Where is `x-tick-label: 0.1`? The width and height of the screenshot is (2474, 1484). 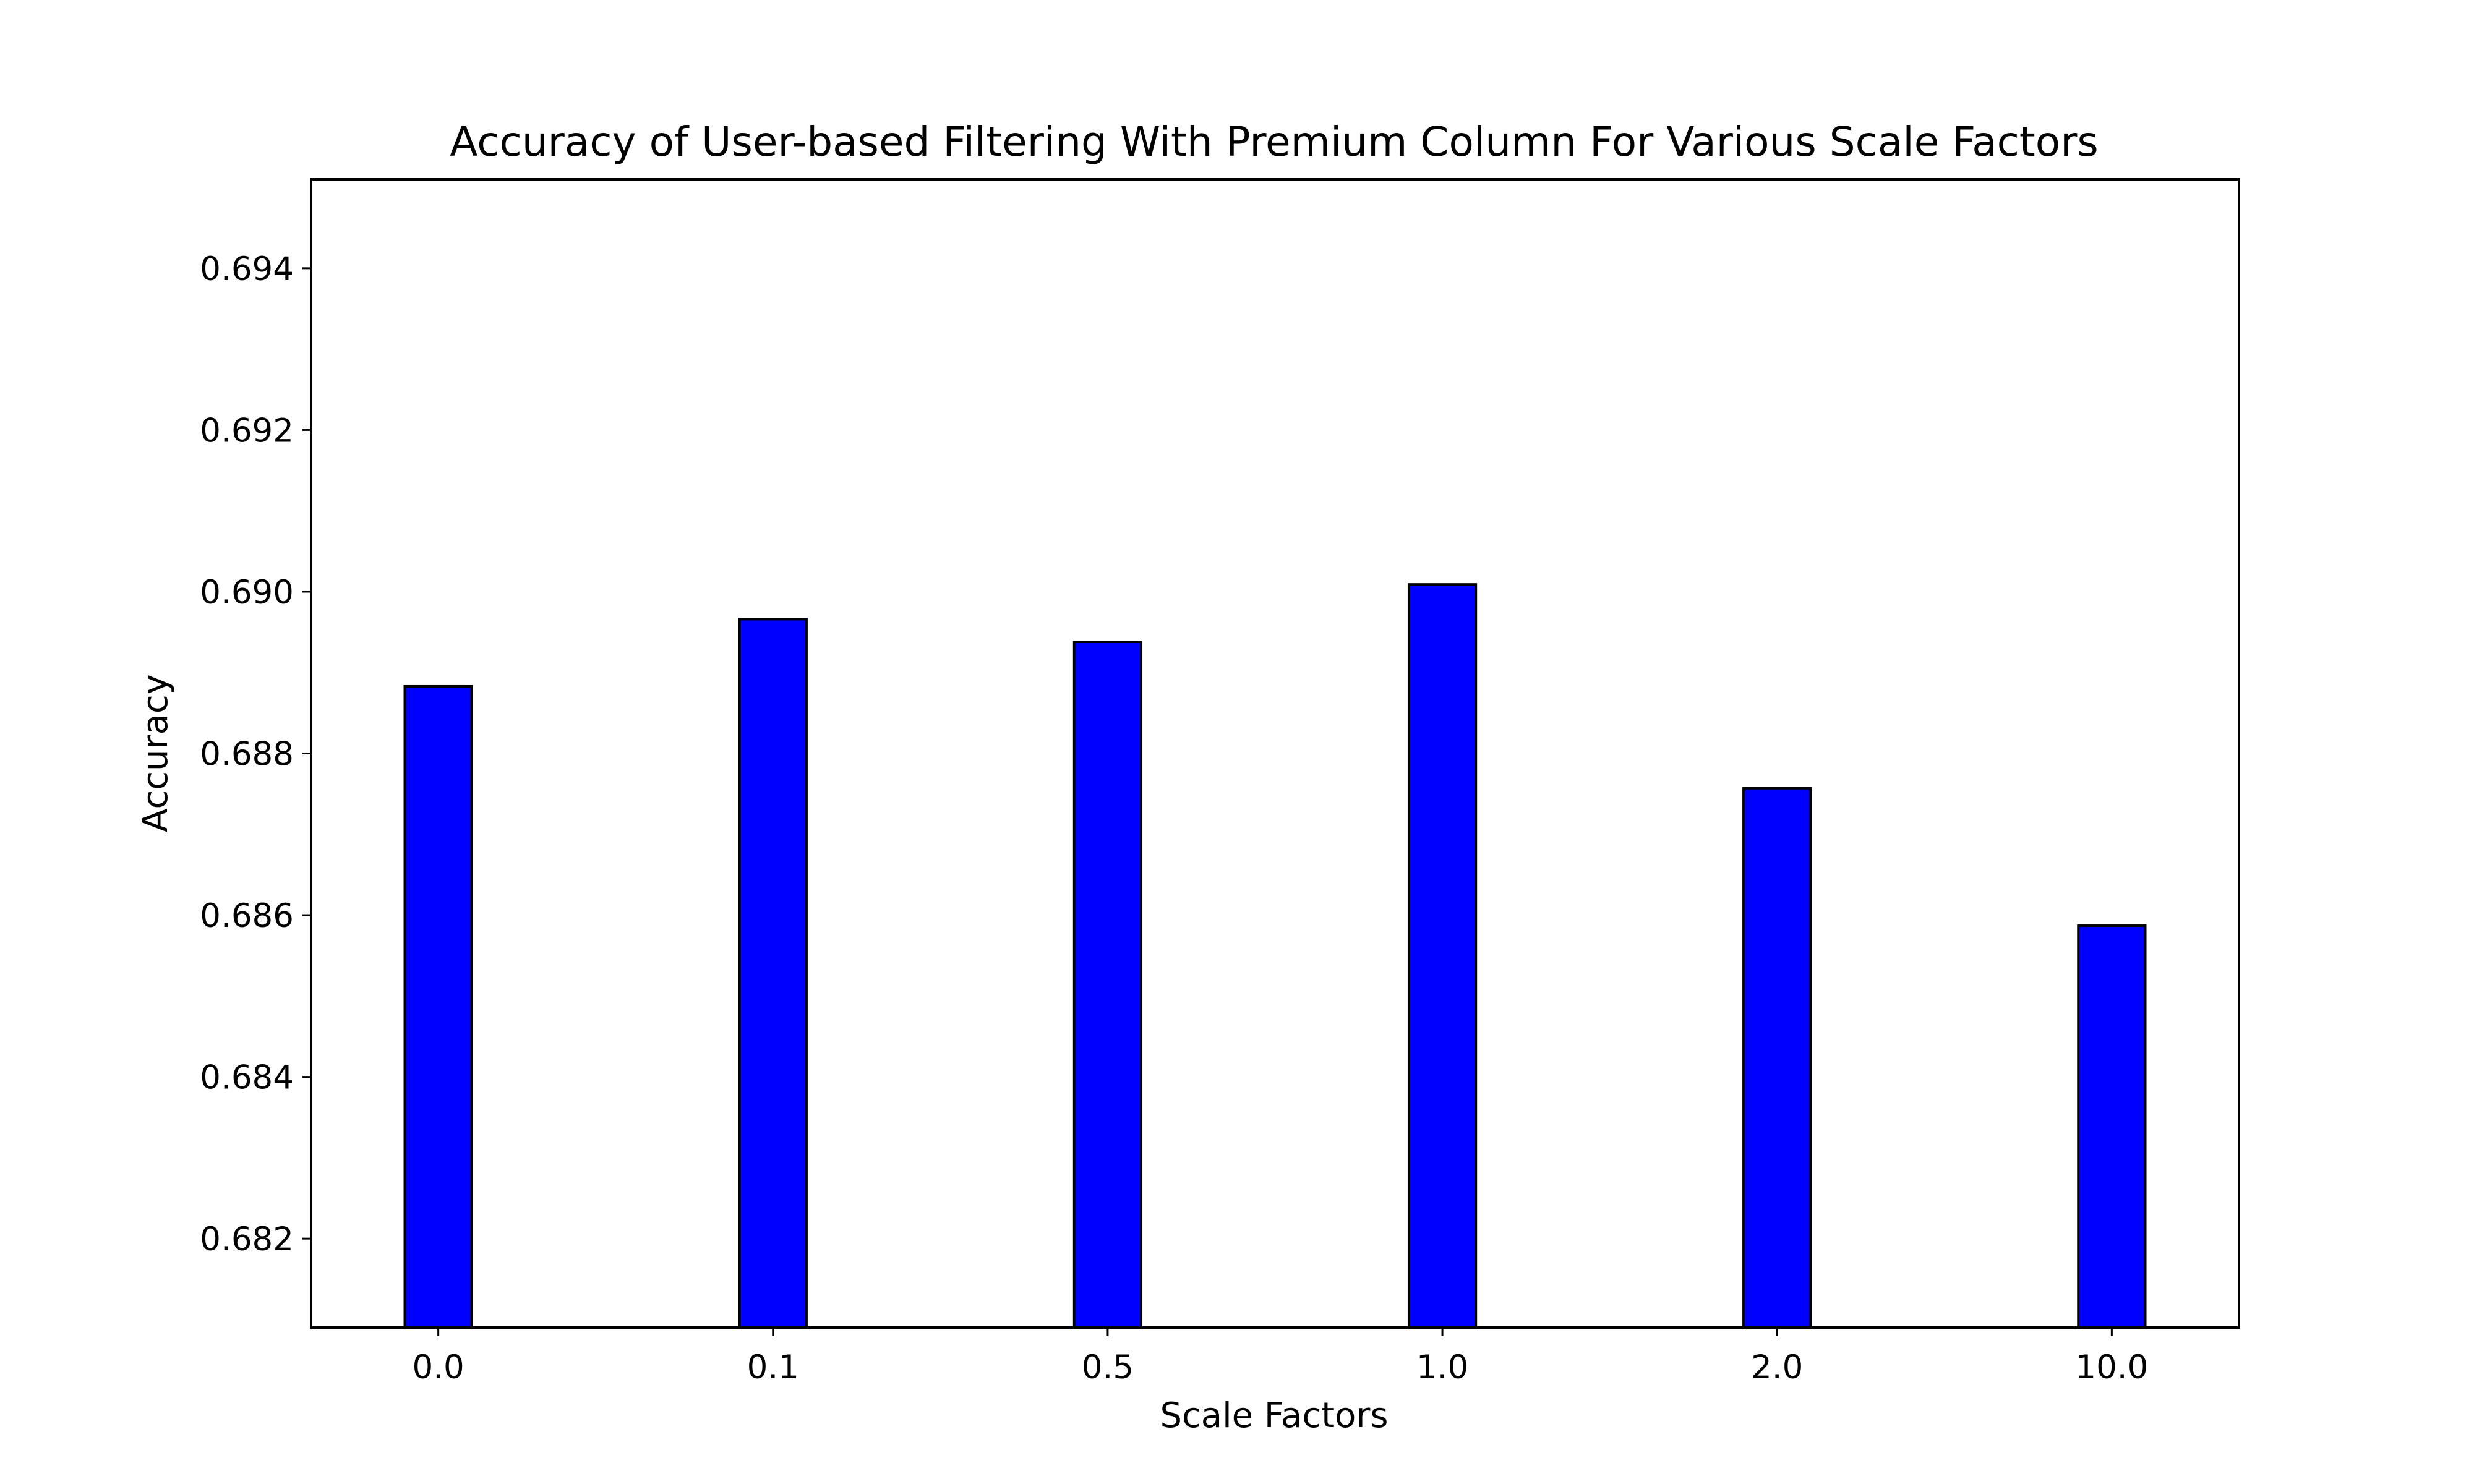
x-tick-label: 0.1 is located at coordinates (773, 1367).